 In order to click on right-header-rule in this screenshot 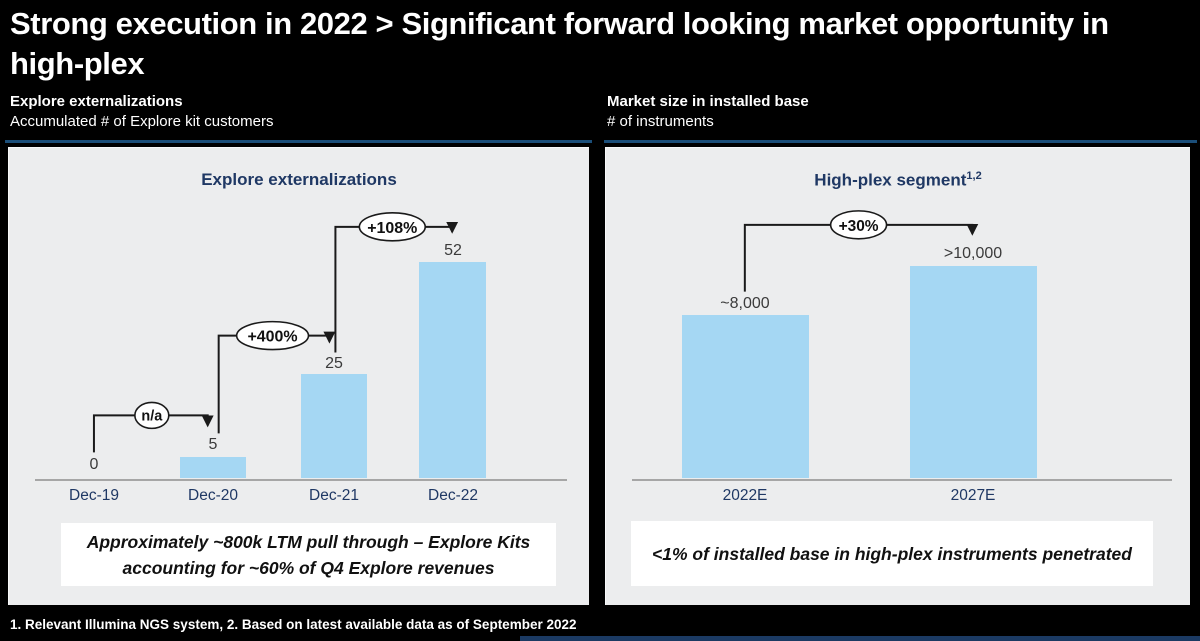, I will do `click(900, 141)`.